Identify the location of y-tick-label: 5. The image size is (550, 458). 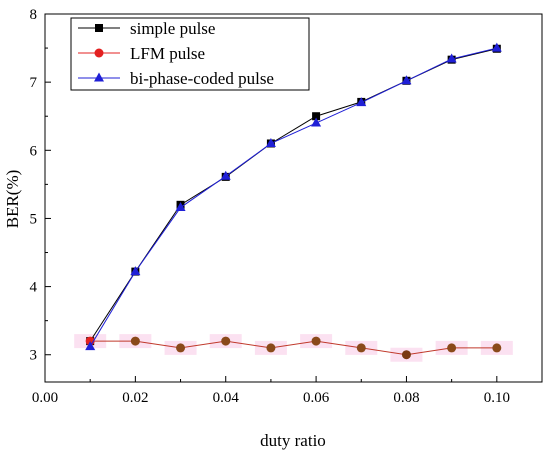
(34, 219).